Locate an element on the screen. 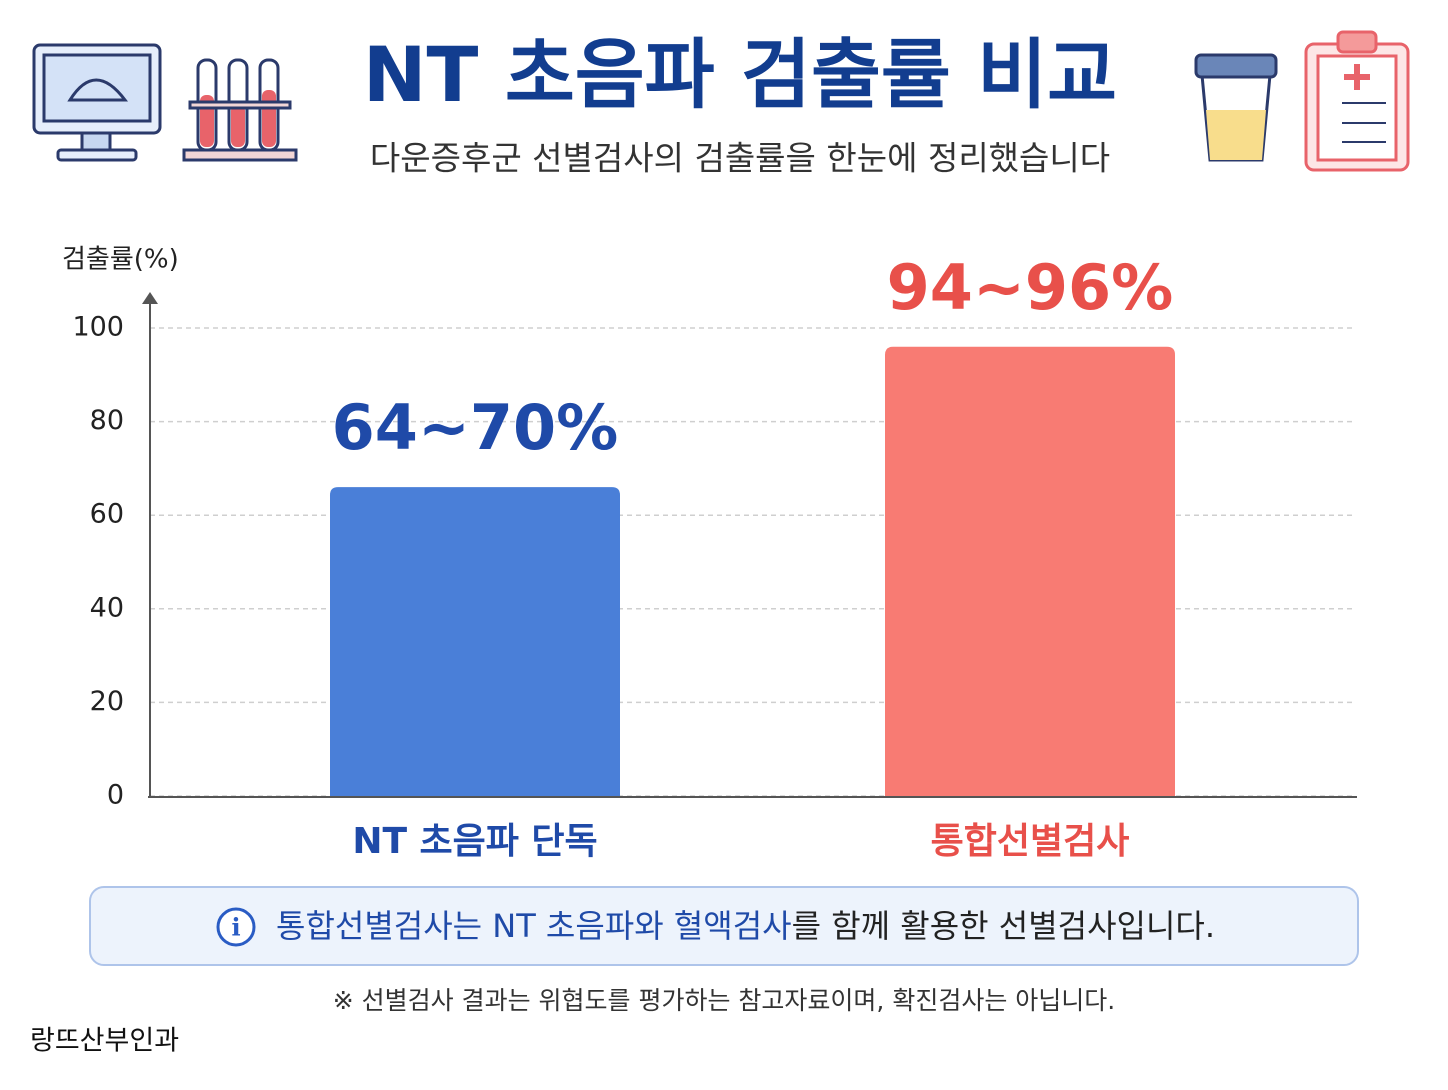 The width and height of the screenshot is (1448, 1090). brand: 랑뜨산부인과 is located at coordinates (104, 1041).